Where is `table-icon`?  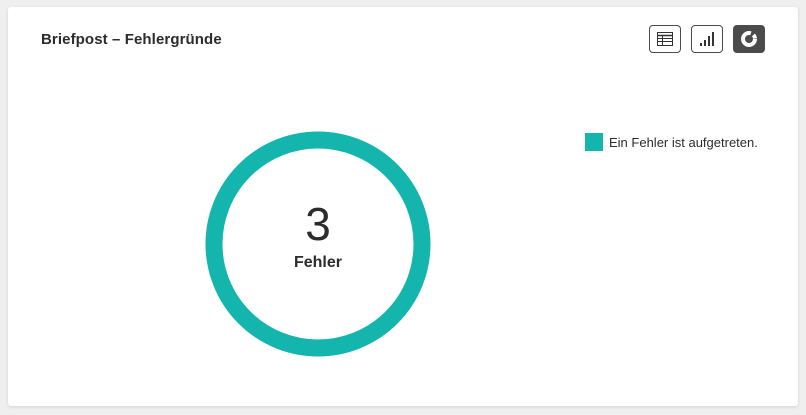 table-icon is located at coordinates (665, 39).